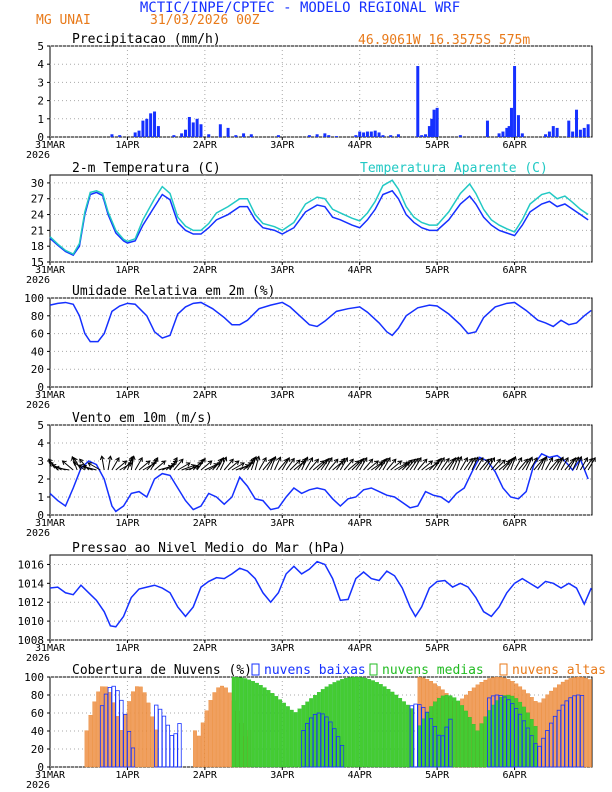 Image resolution: width=612 pixels, height=792 pixels. What do you see at coordinates (360, 775) in the screenshot?
I see `x-tick-label: 4APR` at bounding box center [360, 775].